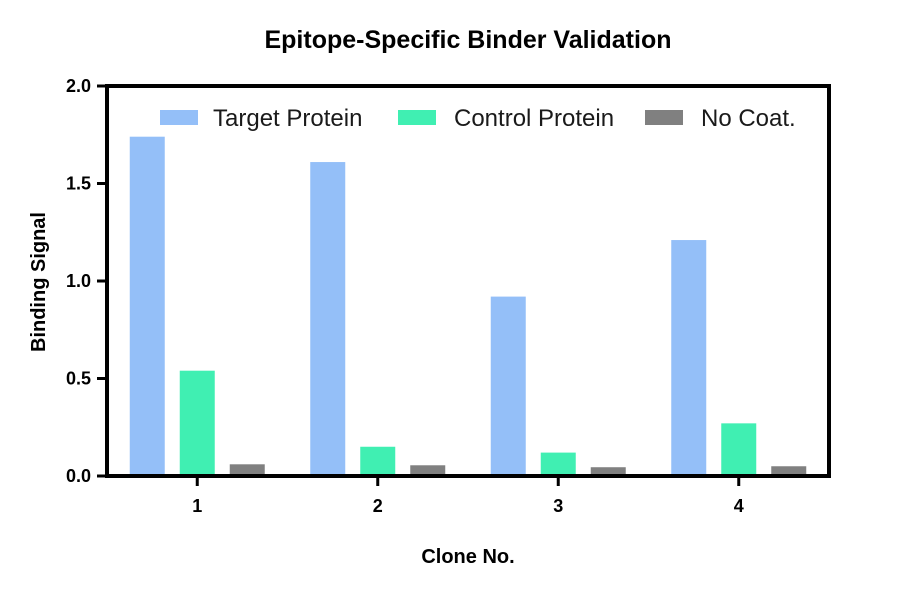 The image size is (900, 596). I want to click on x-tick-label: 1, so click(197, 506).